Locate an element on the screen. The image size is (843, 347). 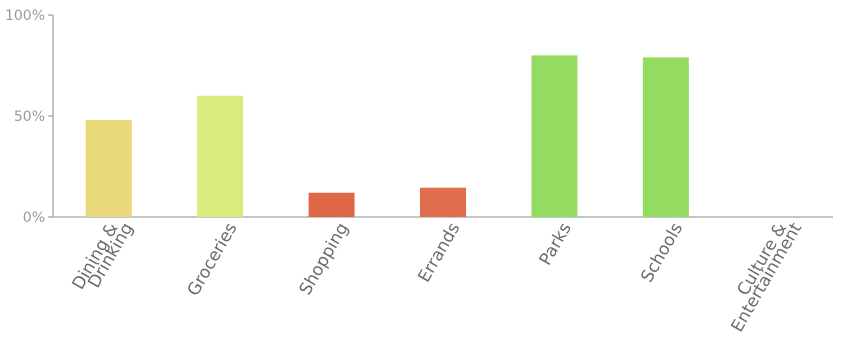
x-tick-label: Parks is located at coordinates (556, 244).